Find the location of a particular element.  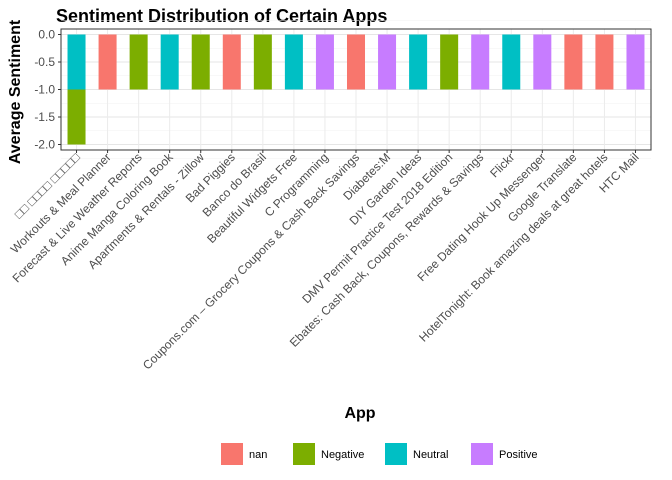

legend-key-positive is located at coordinates (482, 454).